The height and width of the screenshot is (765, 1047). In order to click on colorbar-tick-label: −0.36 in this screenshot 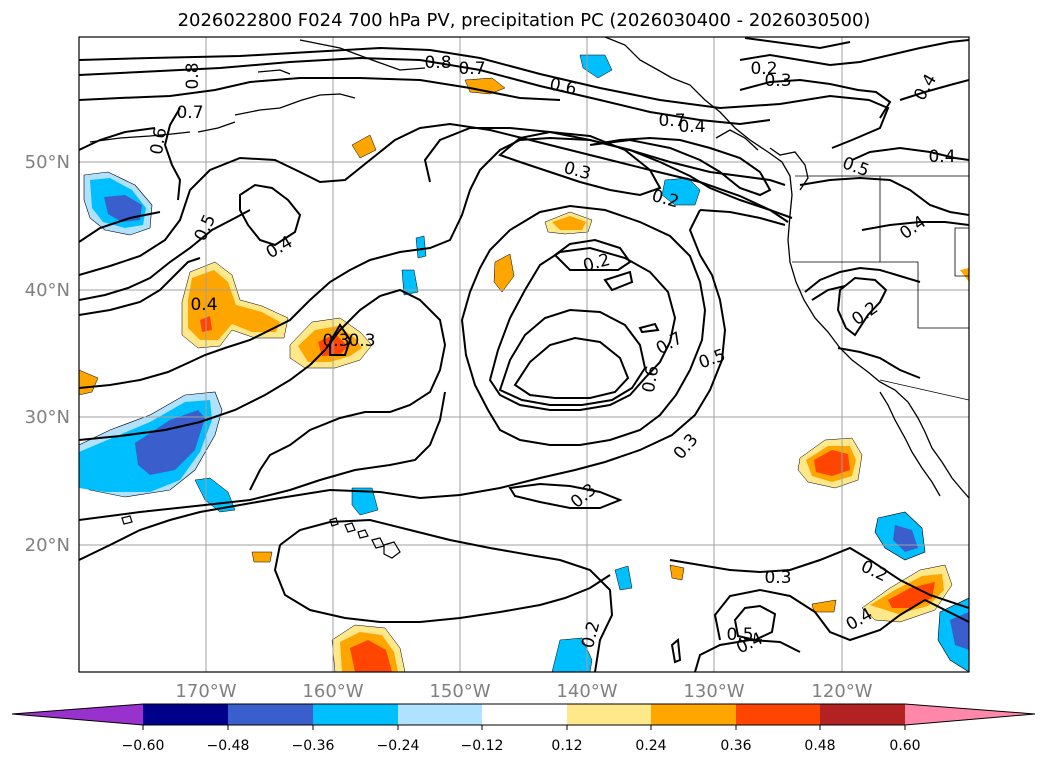, I will do `click(313, 746)`.